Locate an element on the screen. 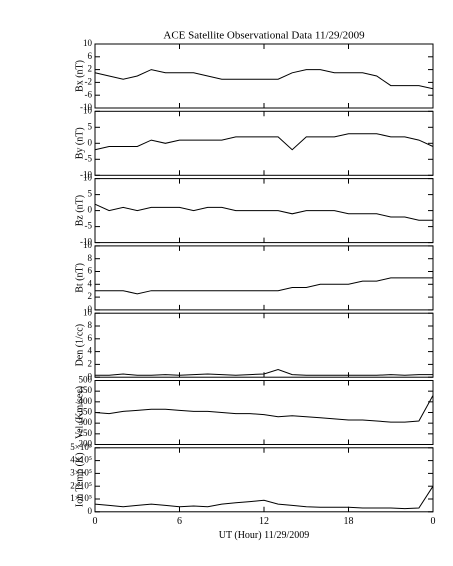 Image resolution: width=453 pixels, height=566 pixels. y-tick-label: 400 is located at coordinates (86, 401).